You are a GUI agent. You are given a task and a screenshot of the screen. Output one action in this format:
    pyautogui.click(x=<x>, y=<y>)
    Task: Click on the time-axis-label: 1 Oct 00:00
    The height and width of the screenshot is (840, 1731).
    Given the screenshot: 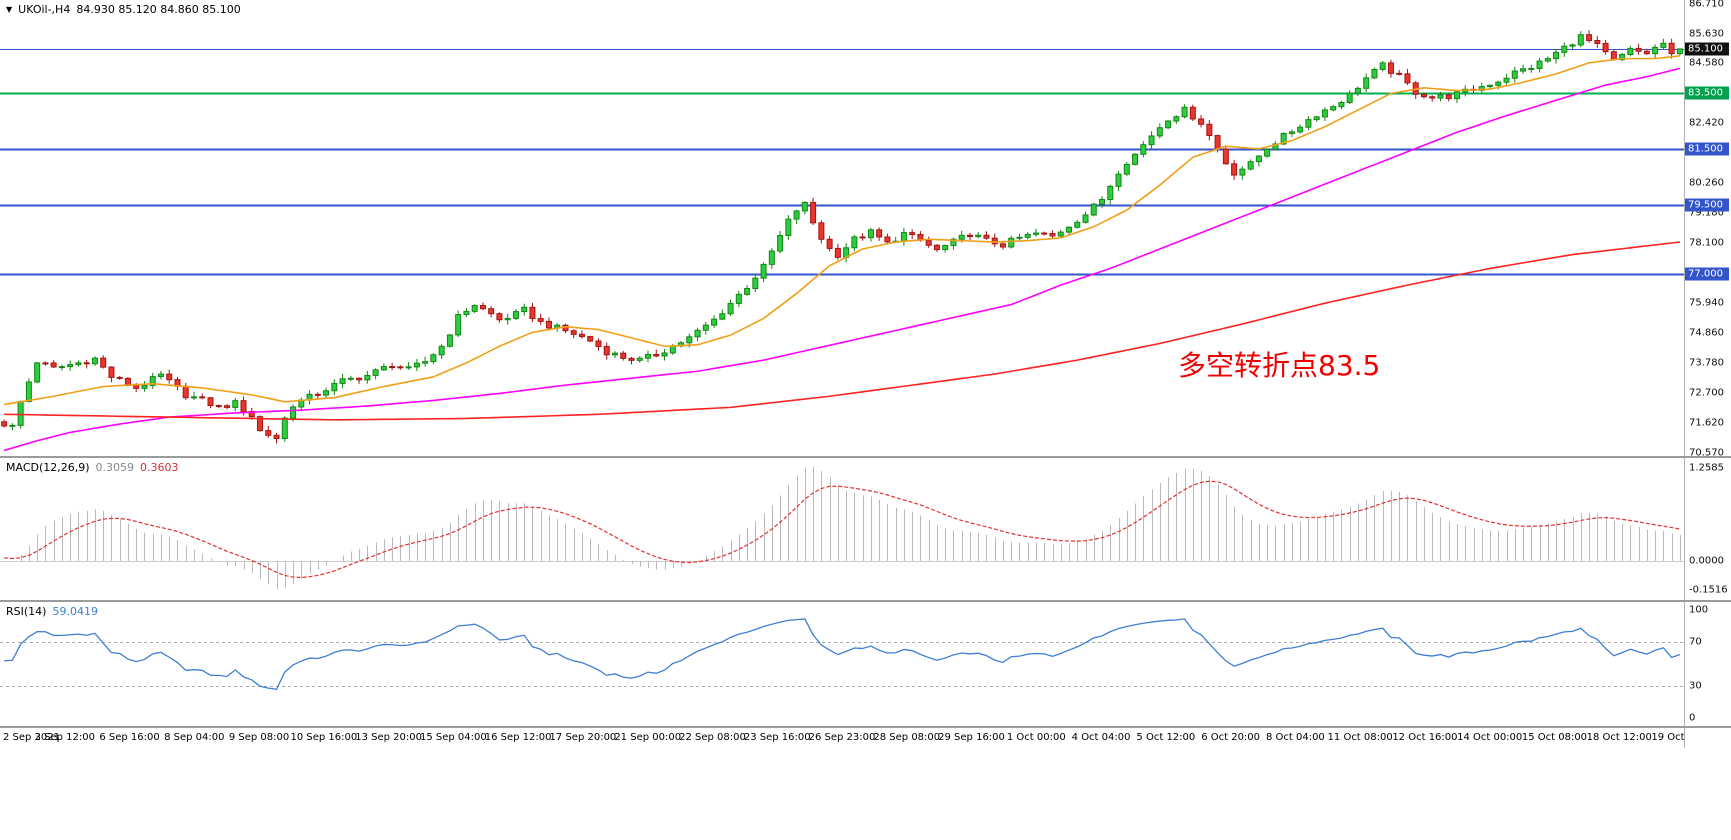 What is the action you would take?
    pyautogui.click(x=1036, y=737)
    